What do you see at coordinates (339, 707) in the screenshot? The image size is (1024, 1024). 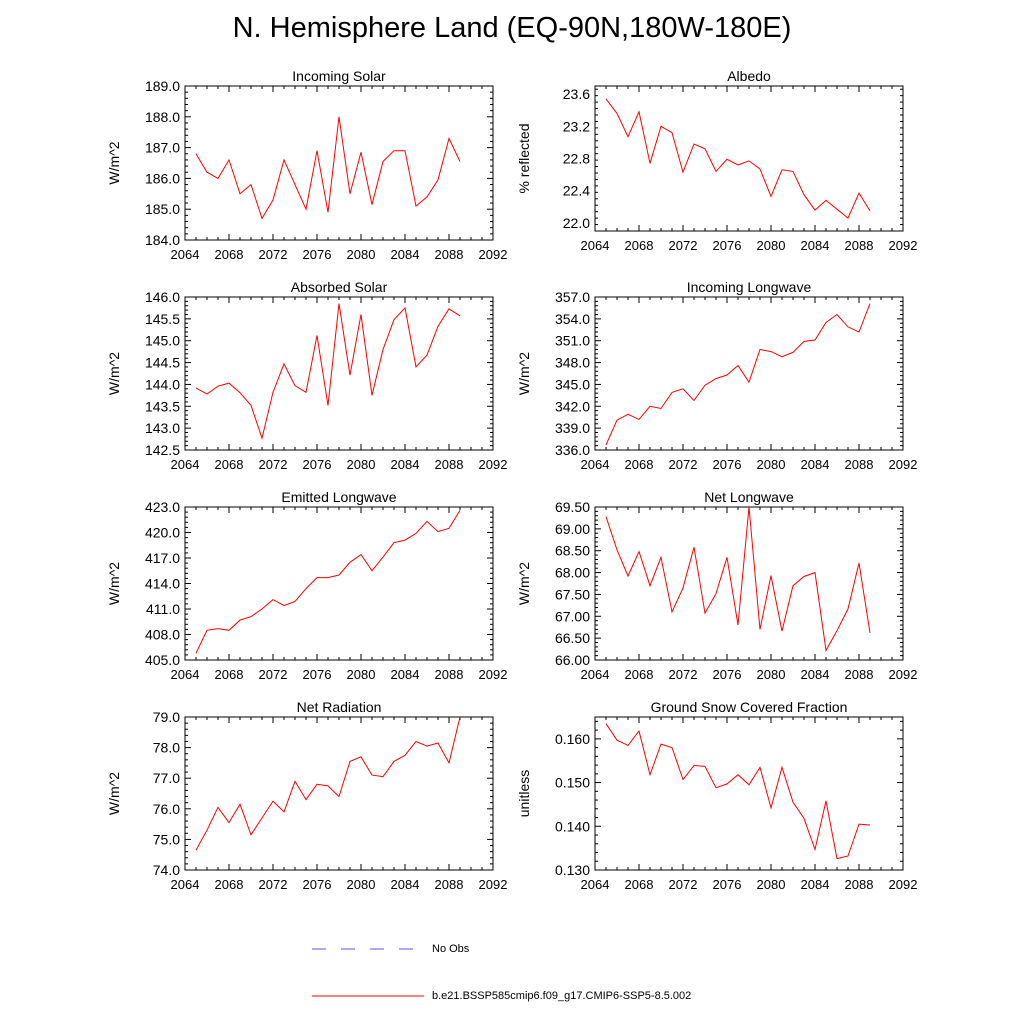 I see `panel-title: Net Radiation` at bounding box center [339, 707].